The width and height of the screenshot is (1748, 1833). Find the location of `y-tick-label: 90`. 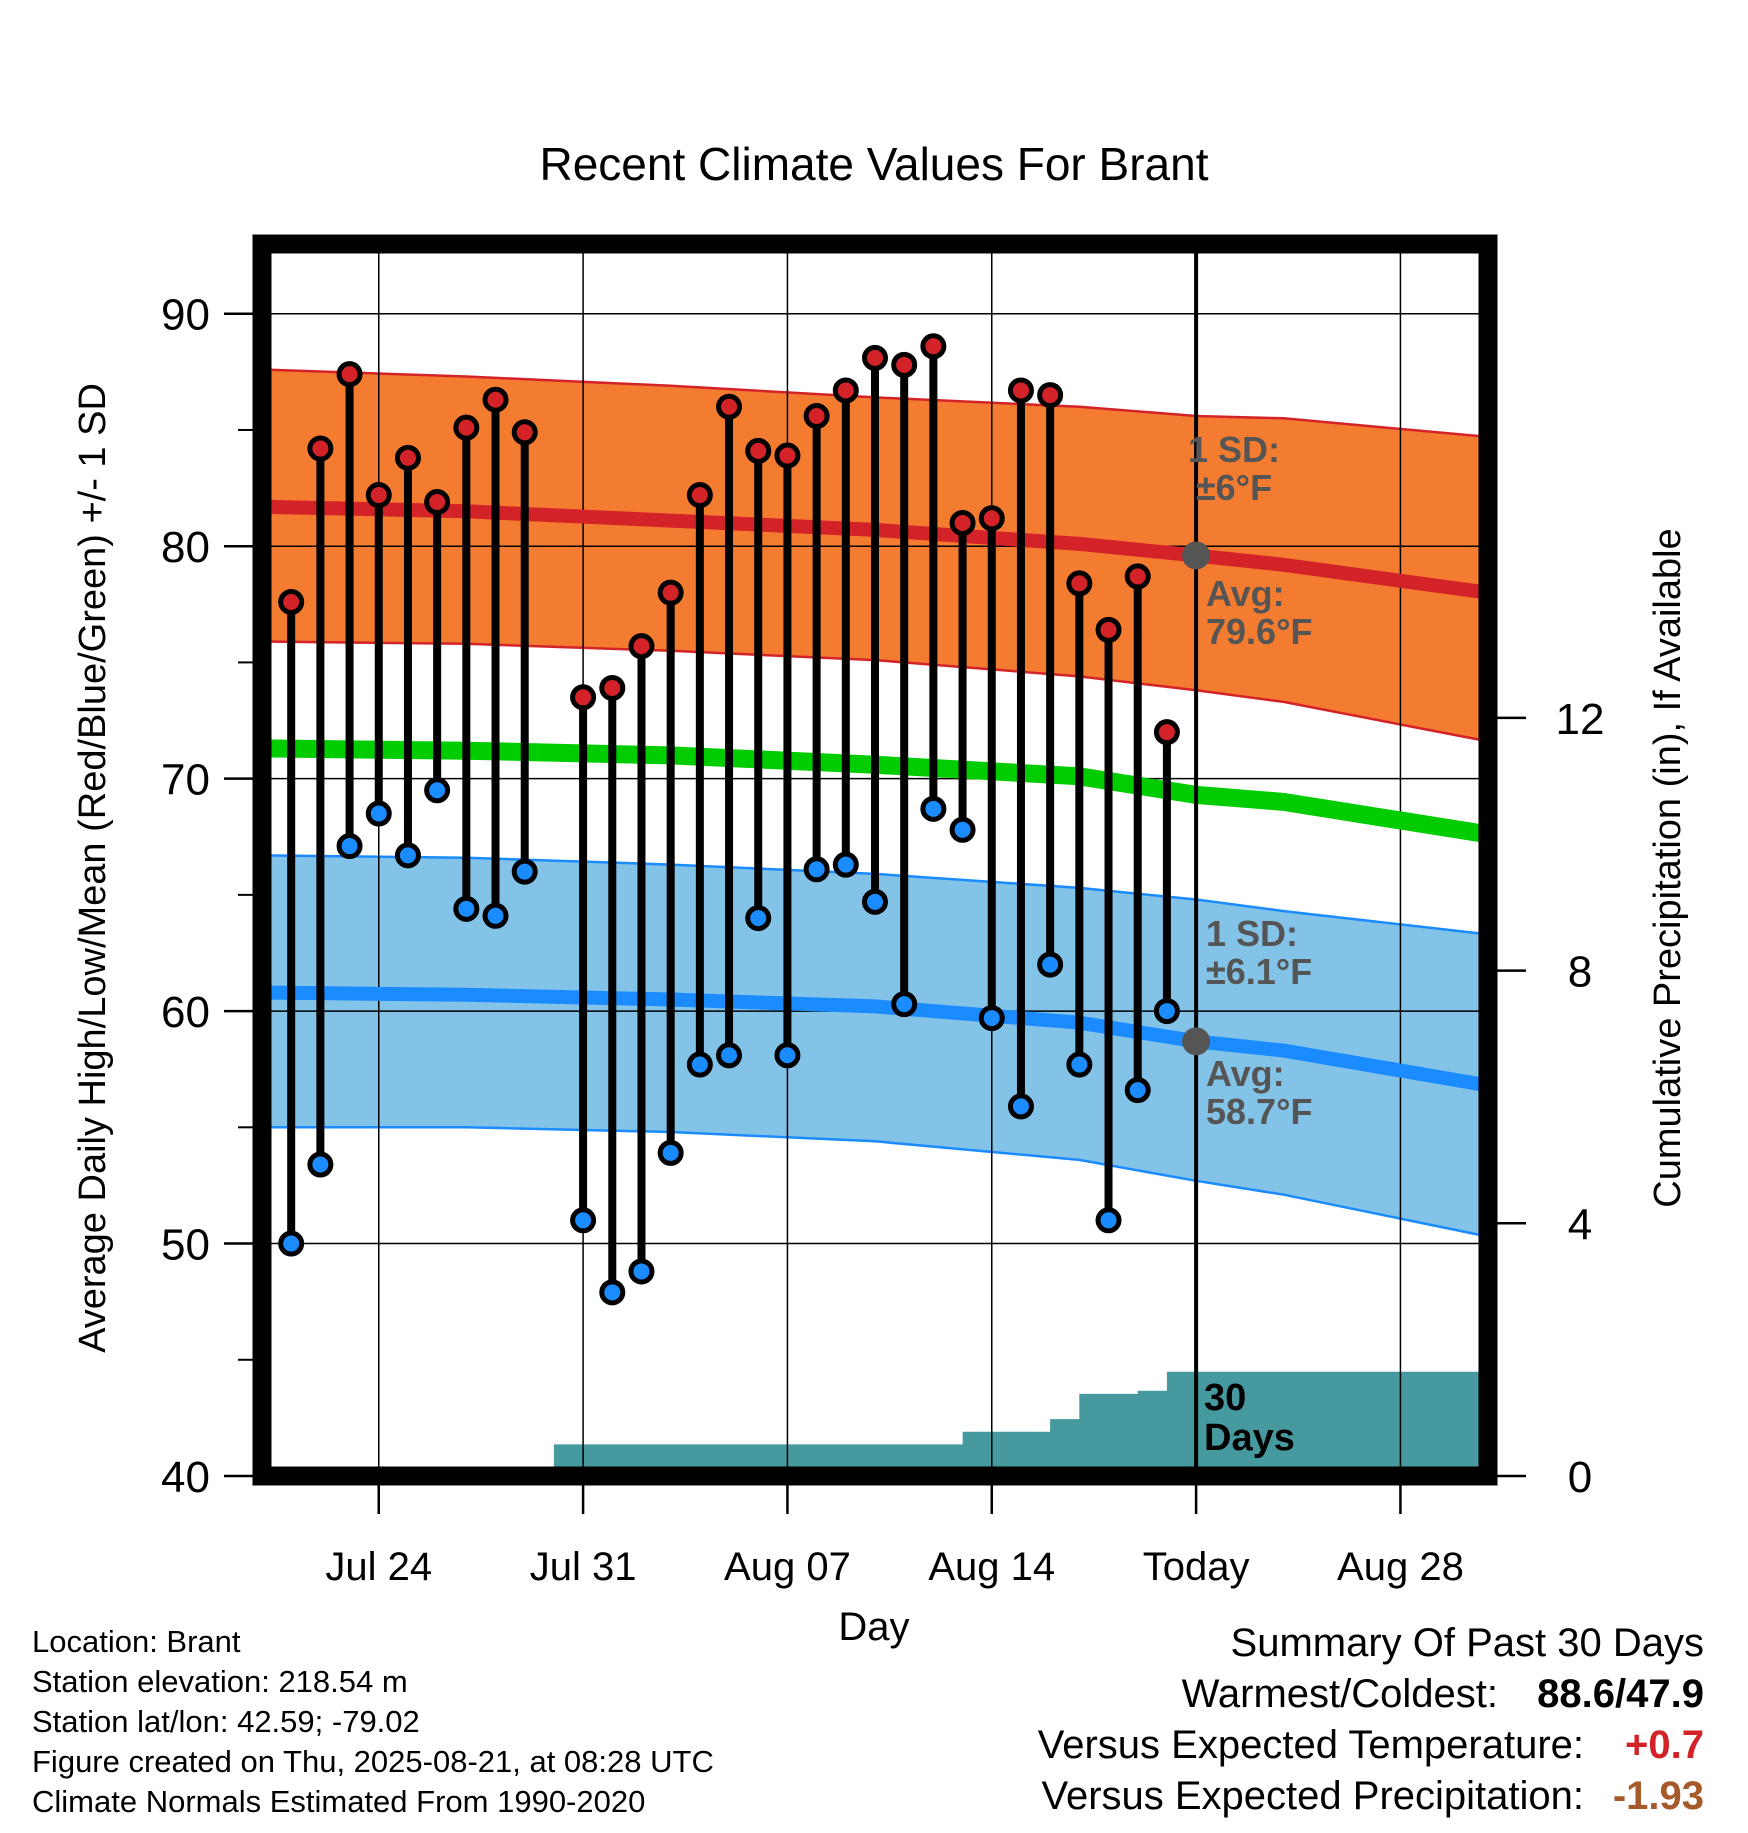

y-tick-label: 90 is located at coordinates (185, 315).